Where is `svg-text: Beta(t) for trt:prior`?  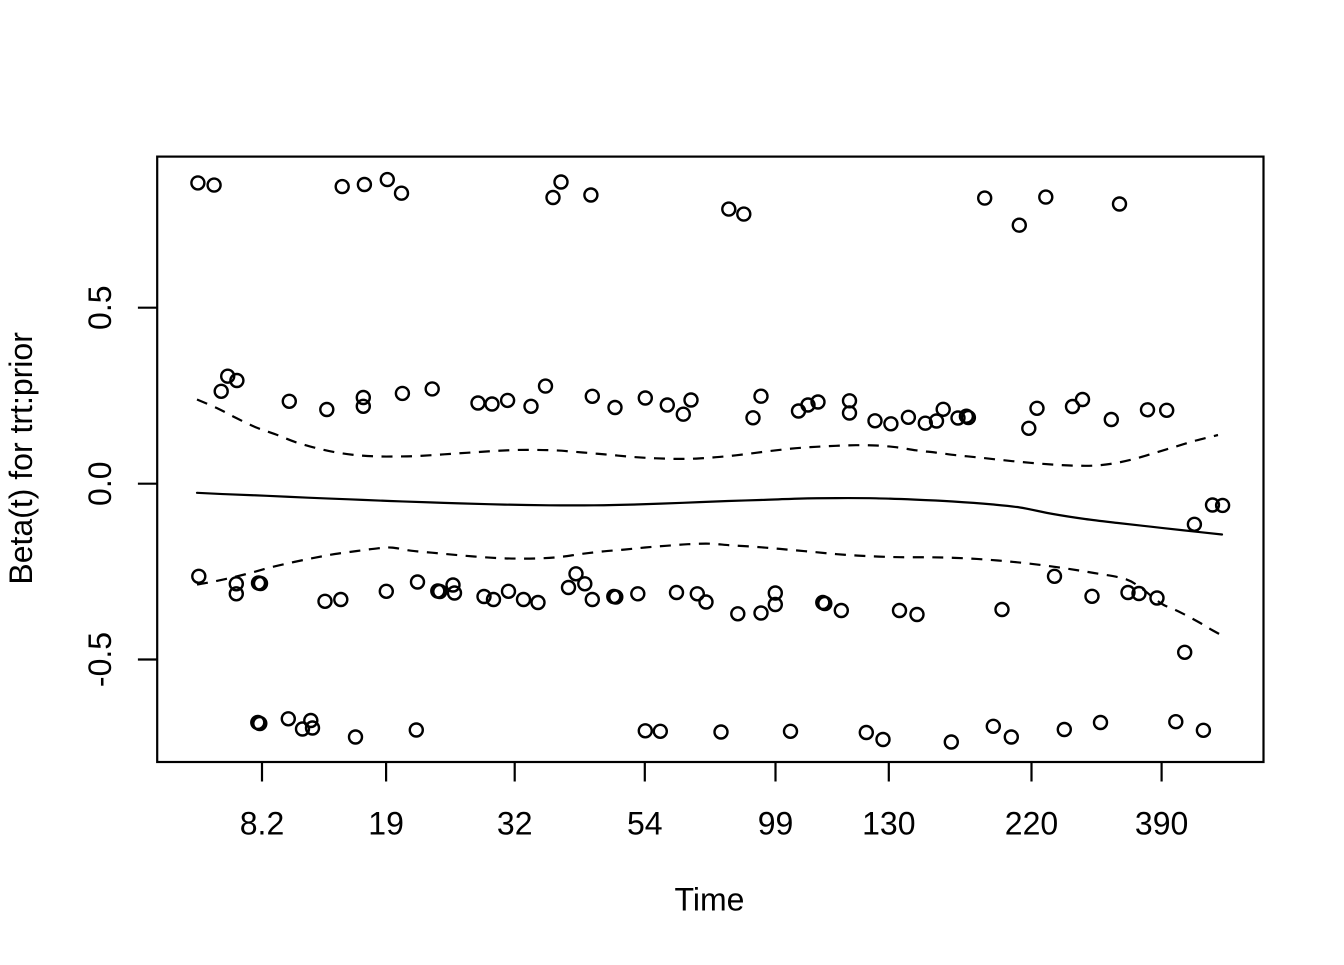
svg-text: Beta(t) for trt:prior is located at coordinates (21, 458).